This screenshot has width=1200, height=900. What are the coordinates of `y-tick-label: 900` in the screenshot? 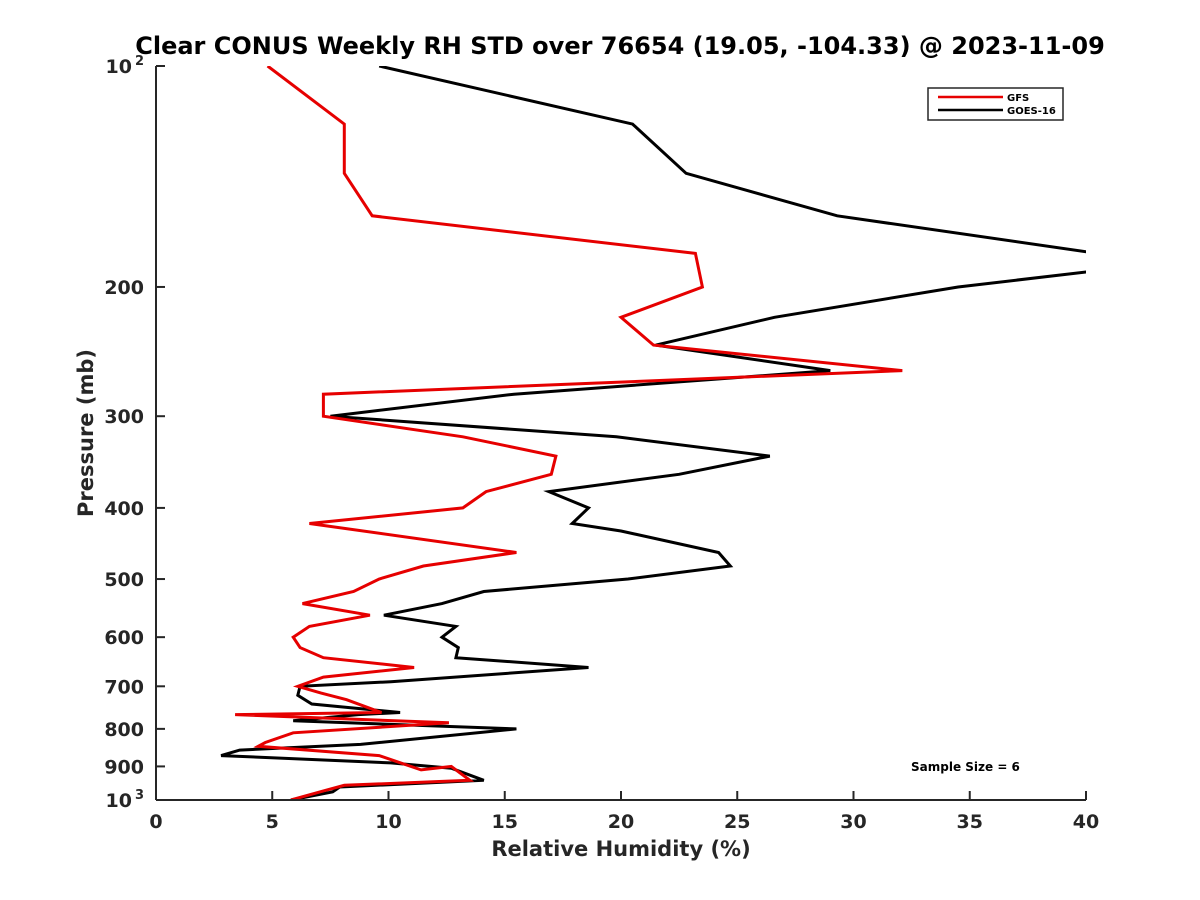 It's located at (124, 767).